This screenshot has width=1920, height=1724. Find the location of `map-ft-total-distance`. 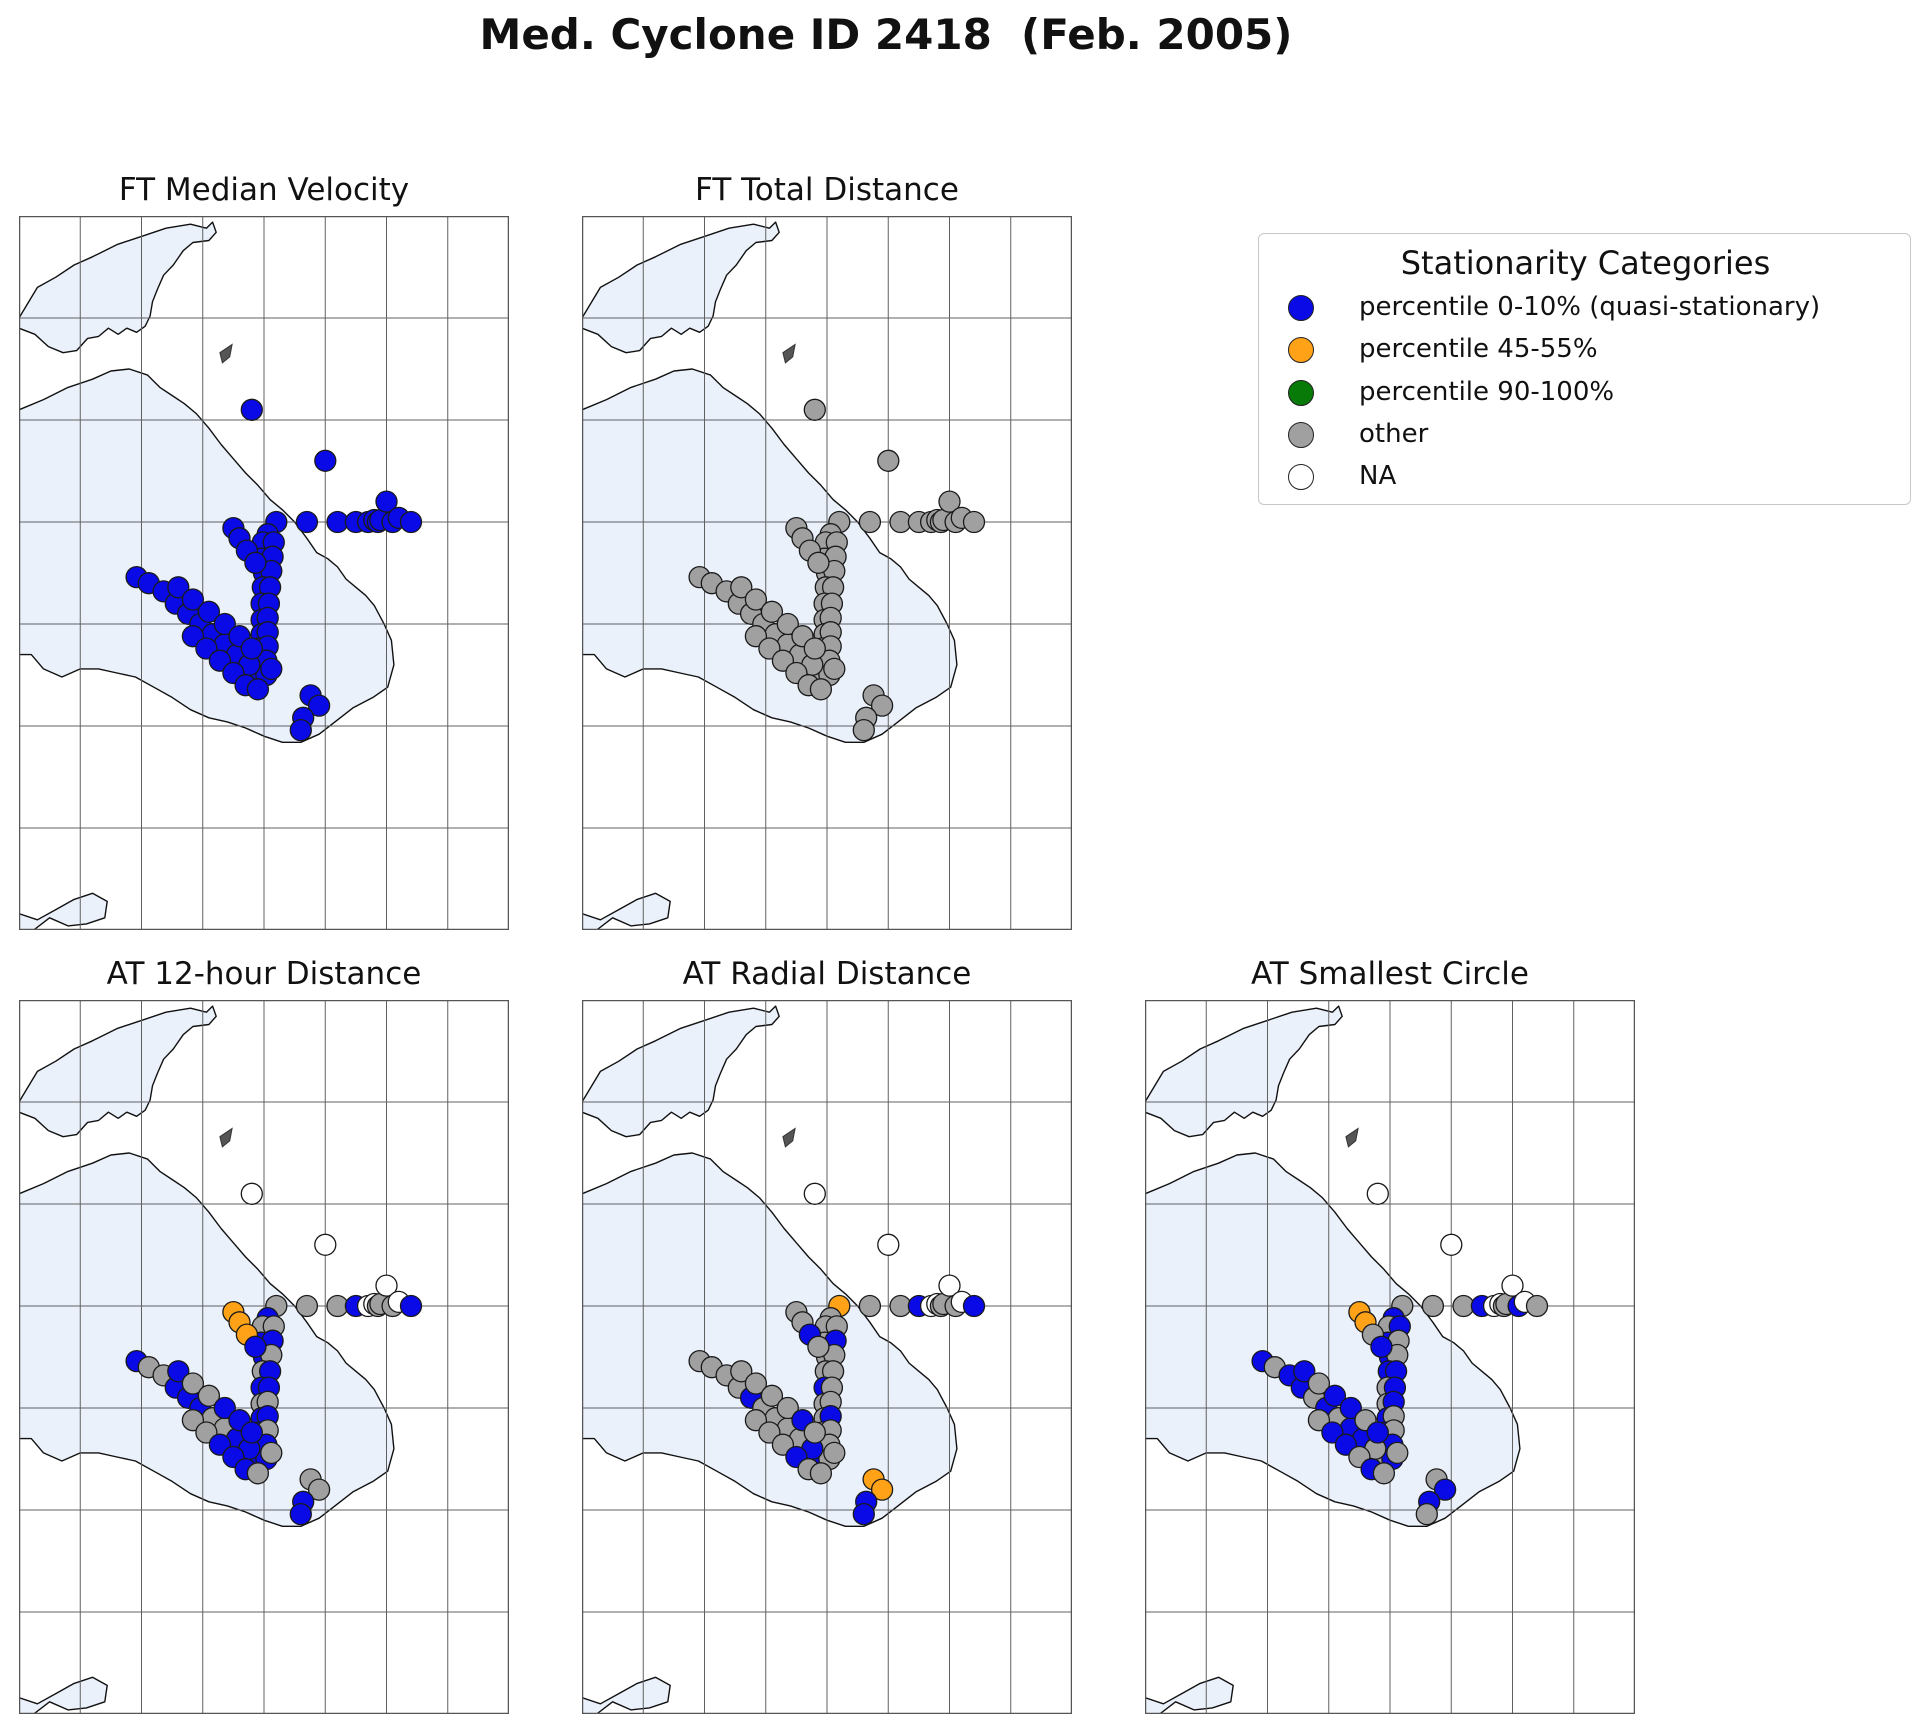

map-ft-total-distance is located at coordinates (827, 573).